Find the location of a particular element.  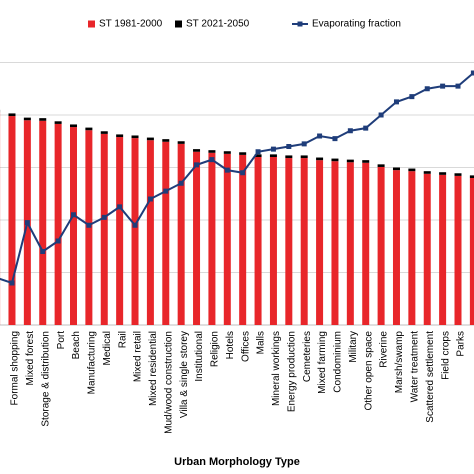

legend-label: ST 1981-2000 is located at coordinates (131, 24).